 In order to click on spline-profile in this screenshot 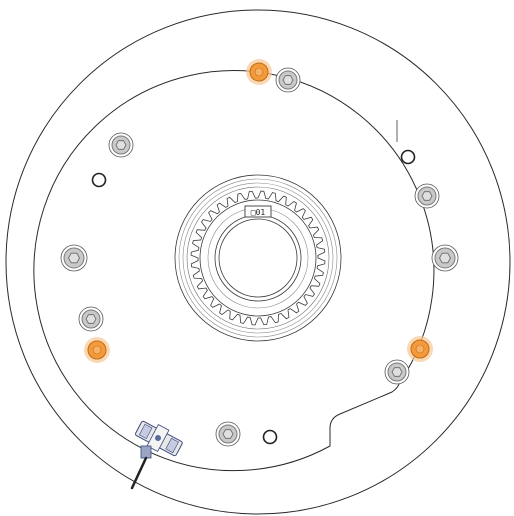, I will do `click(258, 258)`.